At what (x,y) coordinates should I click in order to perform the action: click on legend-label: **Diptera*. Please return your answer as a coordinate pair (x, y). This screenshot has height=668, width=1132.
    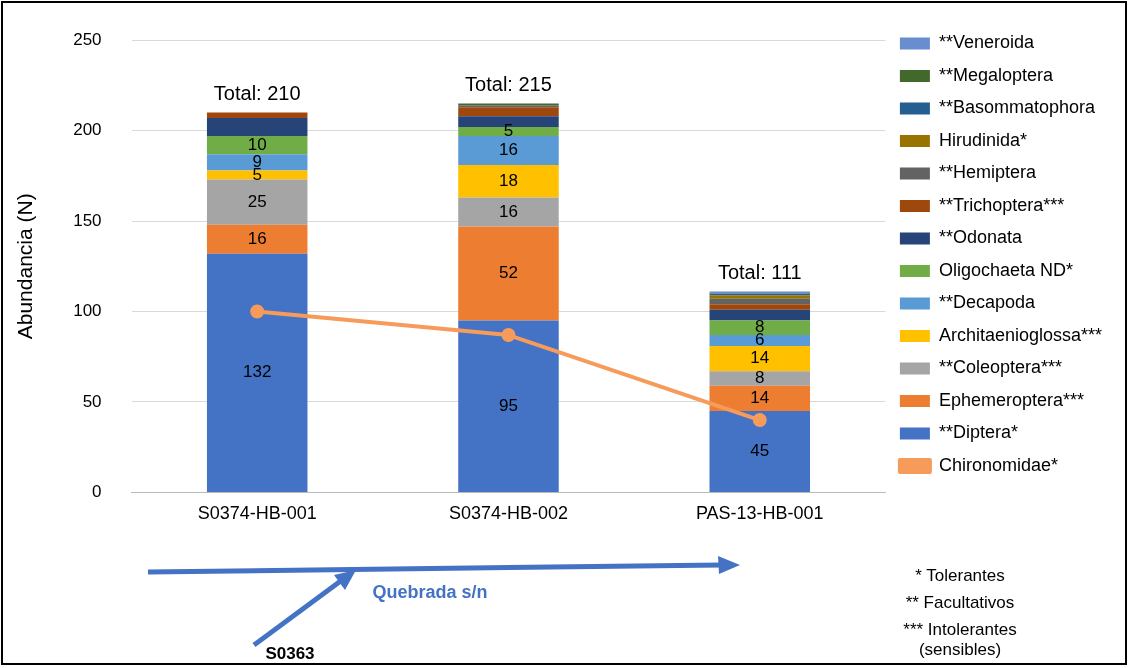
    Looking at the image, I should click on (978, 432).